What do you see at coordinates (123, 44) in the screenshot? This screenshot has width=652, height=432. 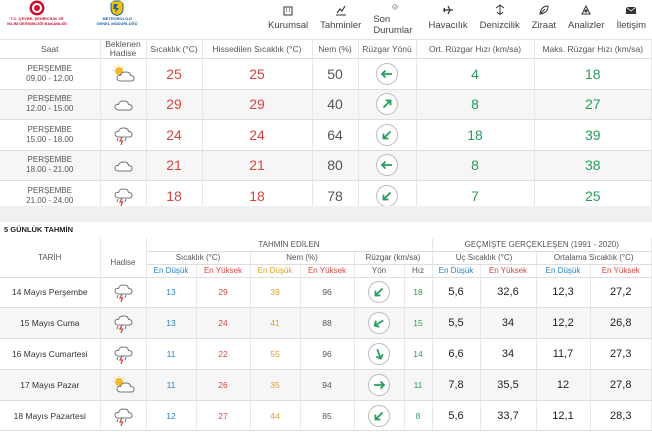 I see `col-weather-l1: Beklenen` at bounding box center [123, 44].